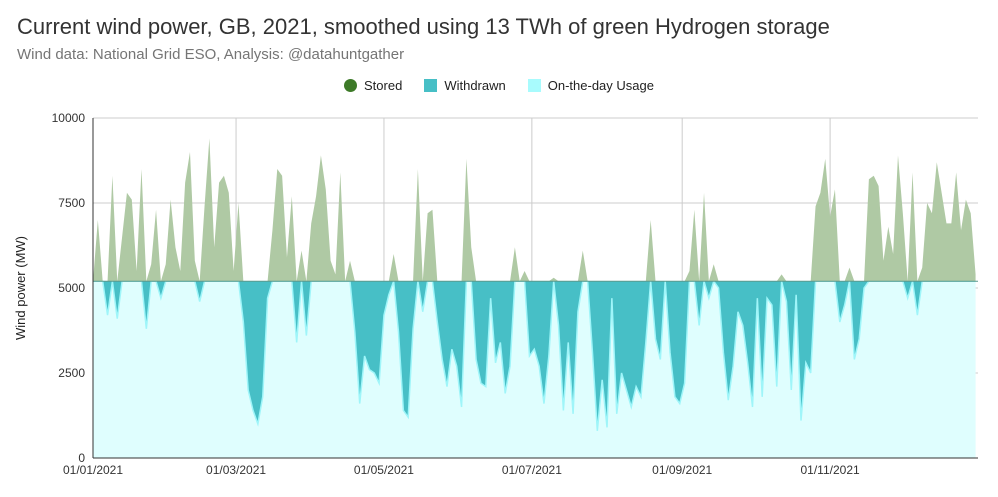  What do you see at coordinates (532, 470) in the screenshot?
I see `x-tick-label: 01/07/2021` at bounding box center [532, 470].